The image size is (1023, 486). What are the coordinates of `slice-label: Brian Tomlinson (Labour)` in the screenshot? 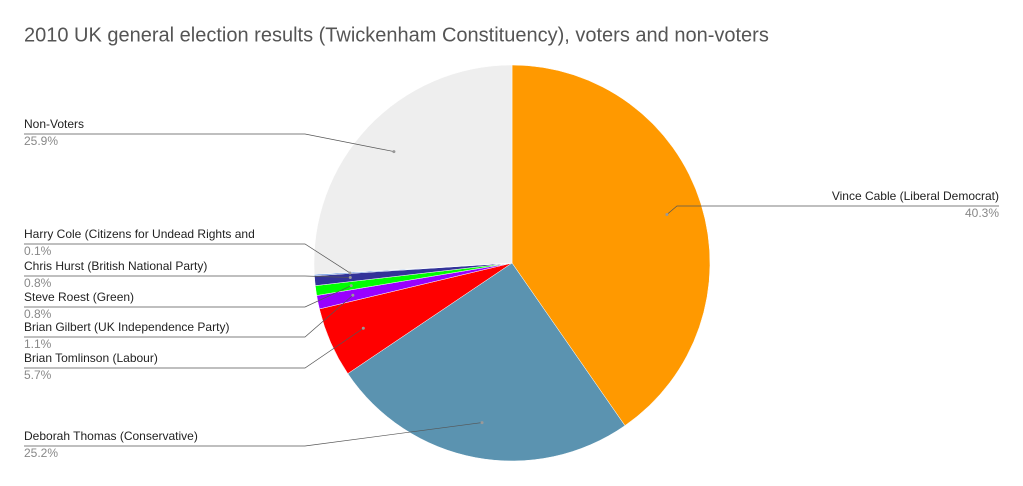 It's located at (91, 358).